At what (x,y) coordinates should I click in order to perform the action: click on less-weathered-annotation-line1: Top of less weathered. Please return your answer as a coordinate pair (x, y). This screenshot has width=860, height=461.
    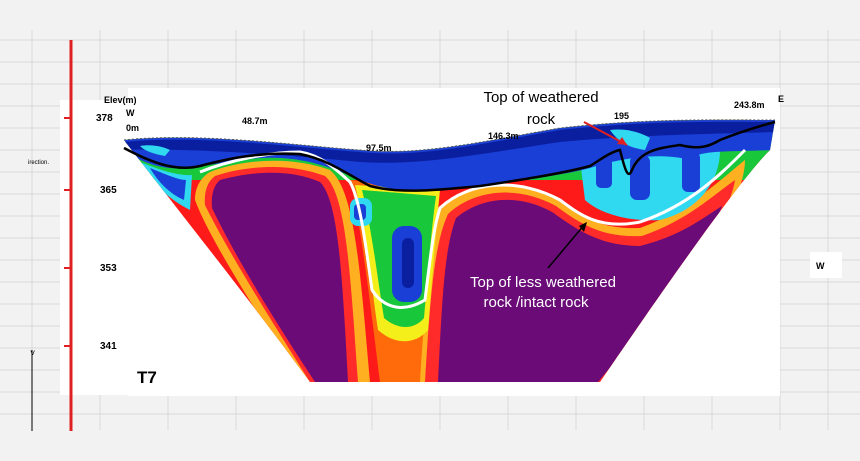
    Looking at the image, I should click on (543, 282).